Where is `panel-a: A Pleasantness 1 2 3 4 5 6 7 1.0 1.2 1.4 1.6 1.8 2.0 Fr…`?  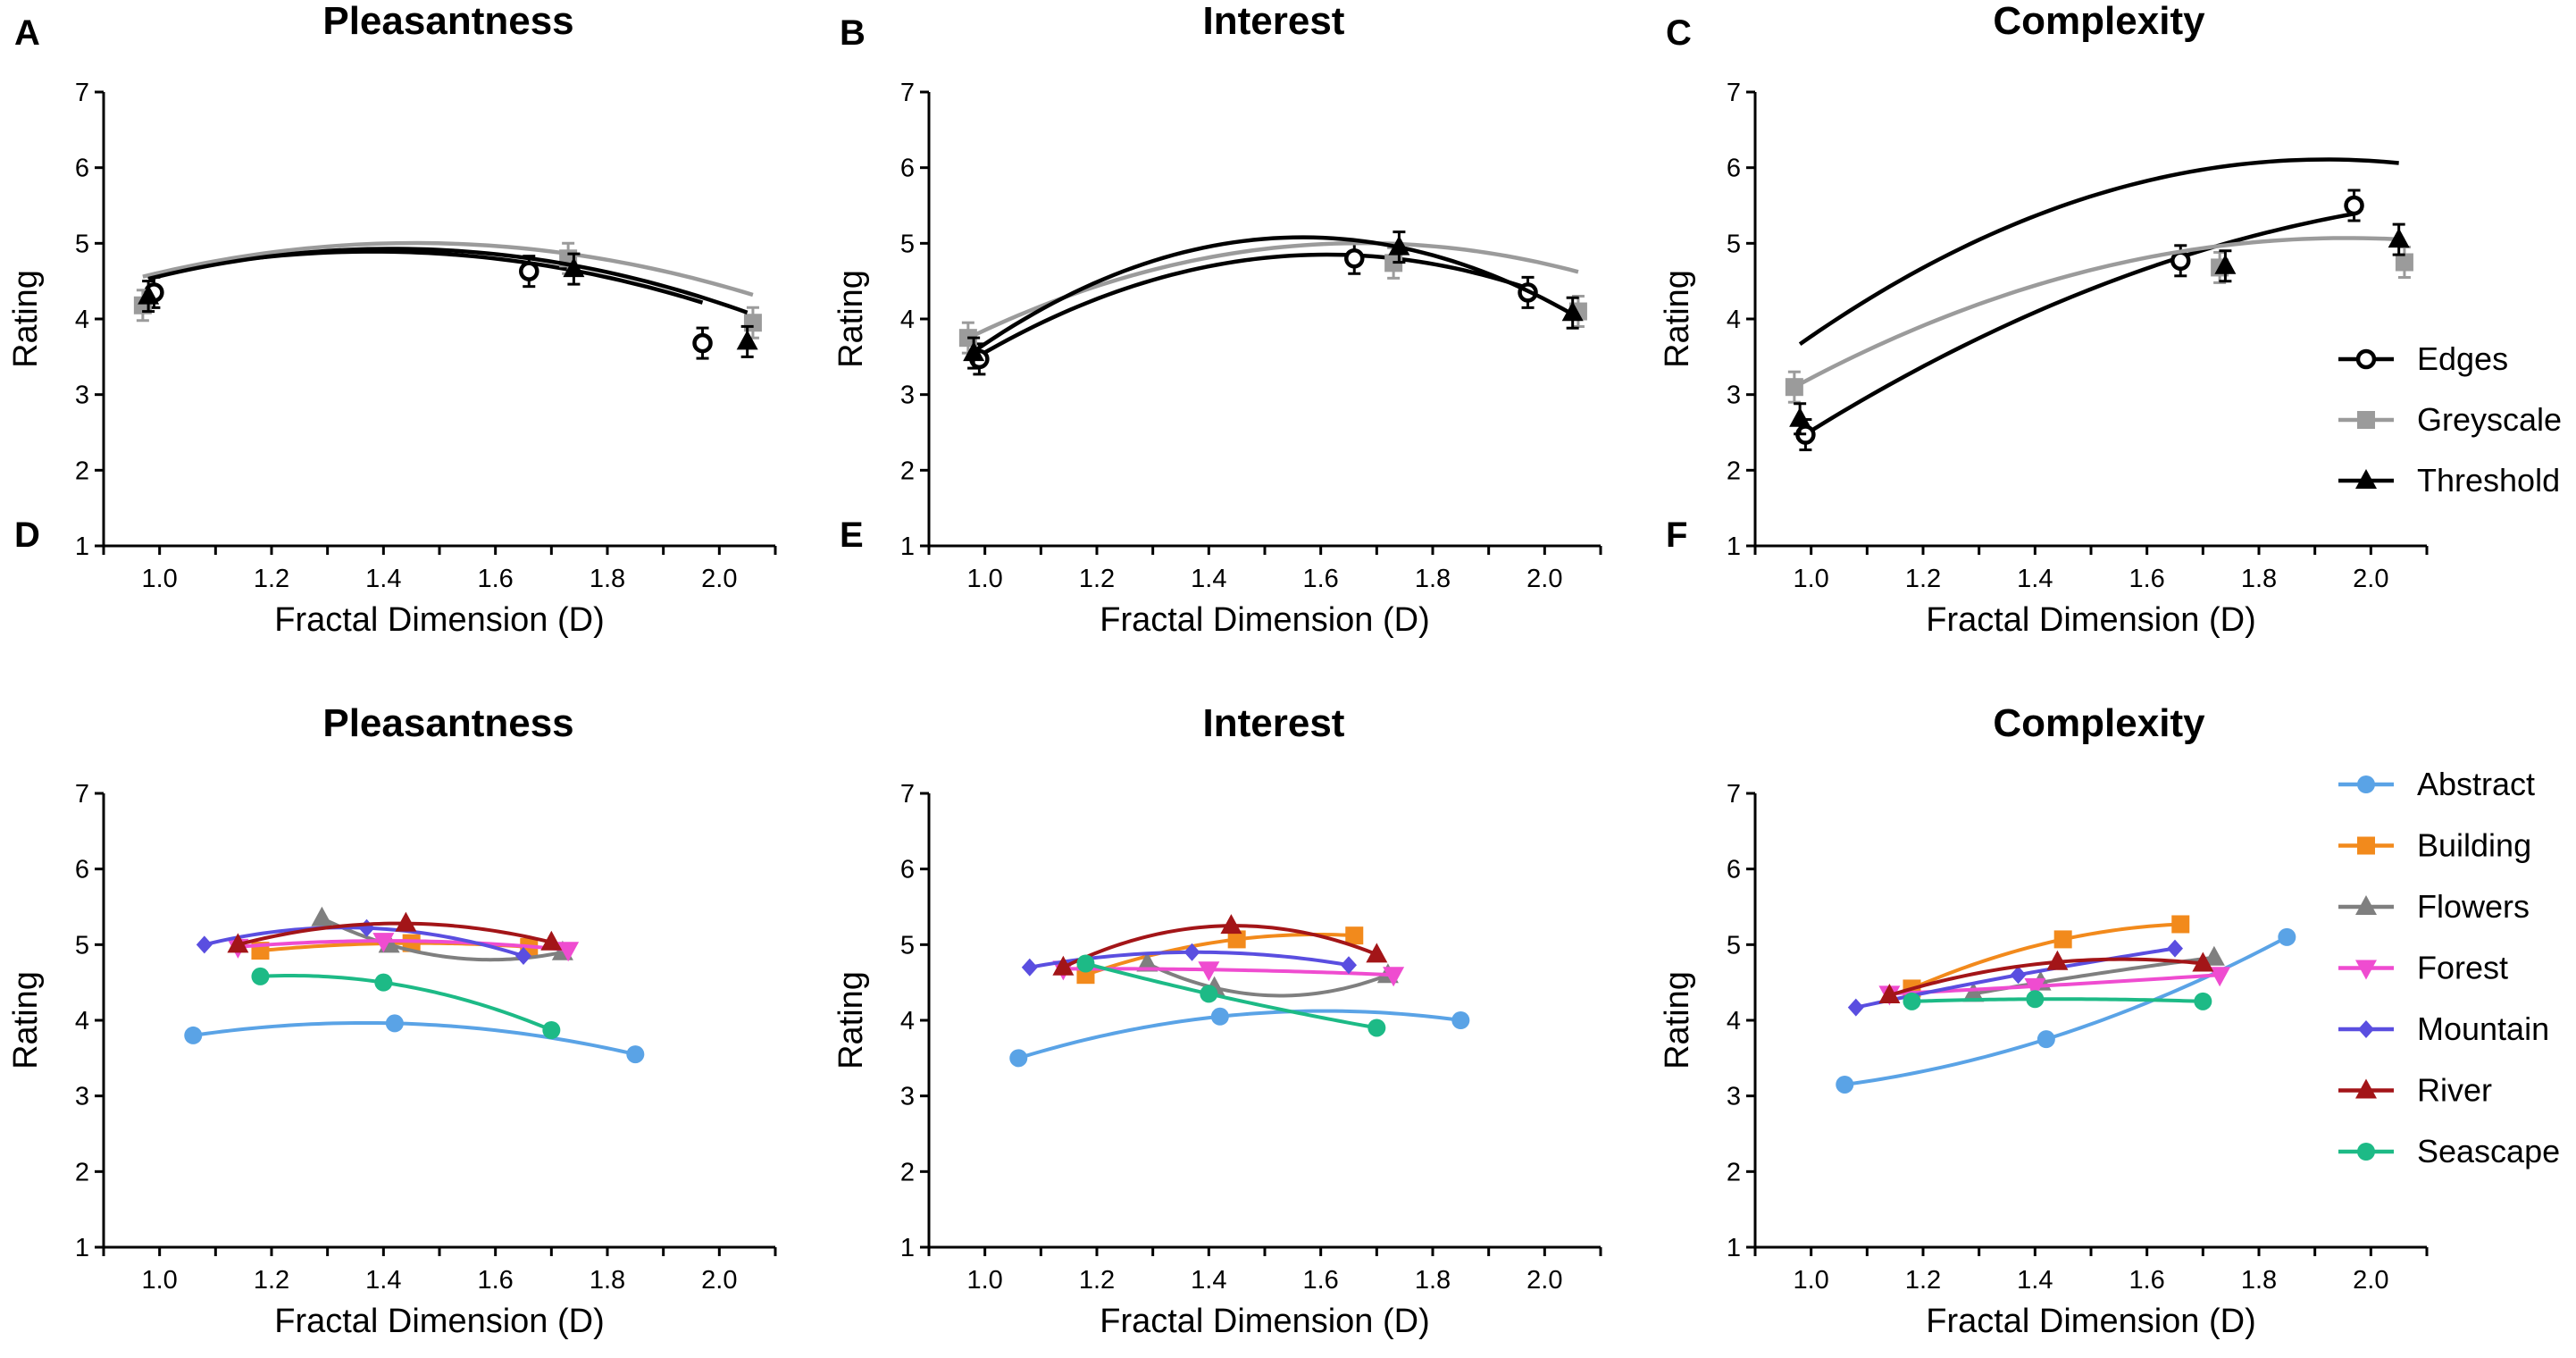 panel-a: A Pleasantness 1 2 3 4 5 6 7 1.0 1.2 1.4 1.6 1.8 2.0 Fr… is located at coordinates (392, 319).